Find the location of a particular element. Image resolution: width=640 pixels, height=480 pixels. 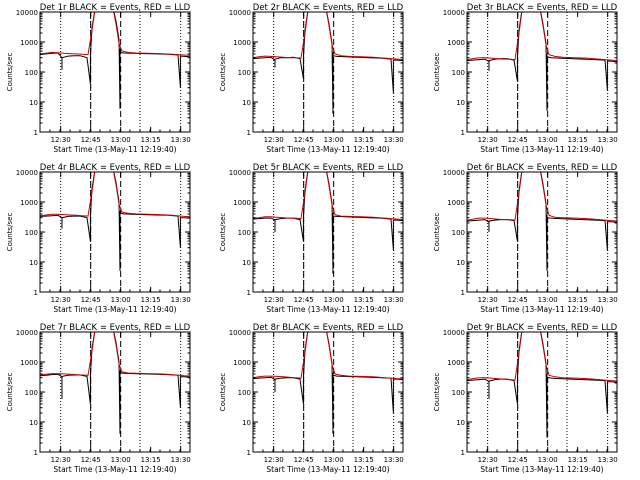

chart-title: Det 6r BLACK = Events, RED = LLD is located at coordinates (542, 168).